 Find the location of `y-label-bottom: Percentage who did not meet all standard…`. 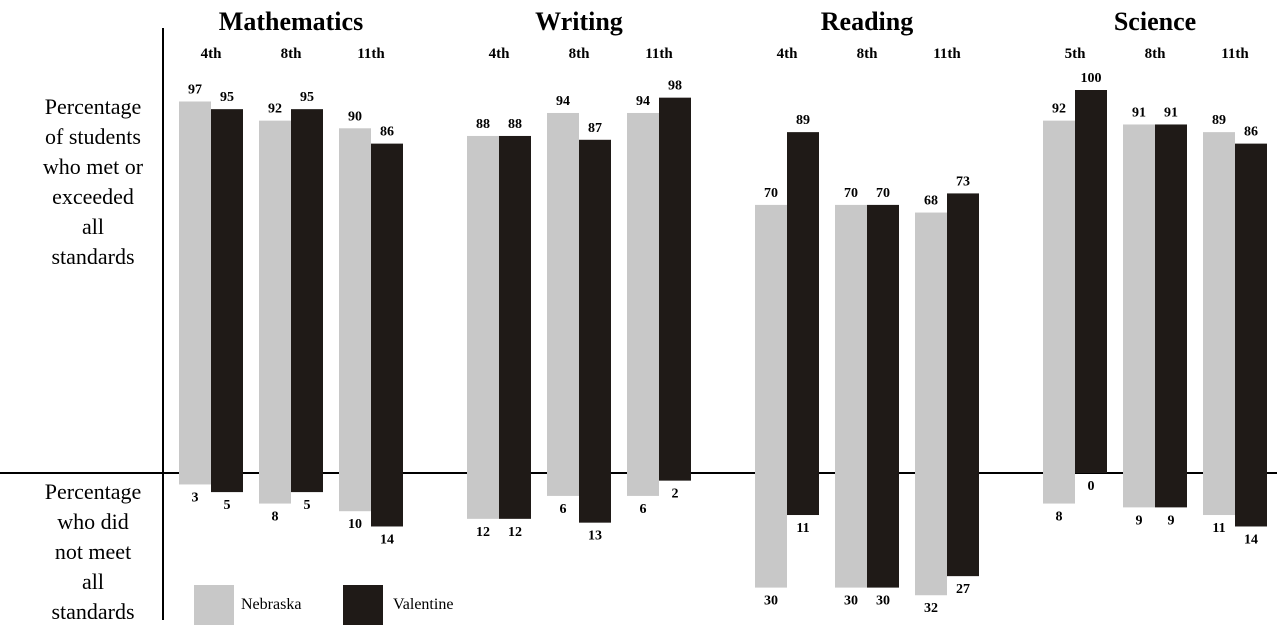

y-label-bottom: Percentage who did not meet all standard… is located at coordinates (93, 552).